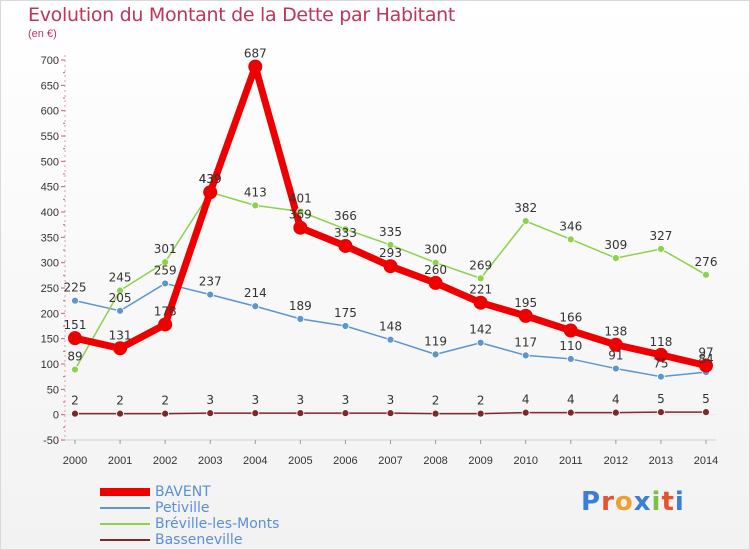 This screenshot has width=750, height=550. I want to click on data-label: 245, so click(120, 278).